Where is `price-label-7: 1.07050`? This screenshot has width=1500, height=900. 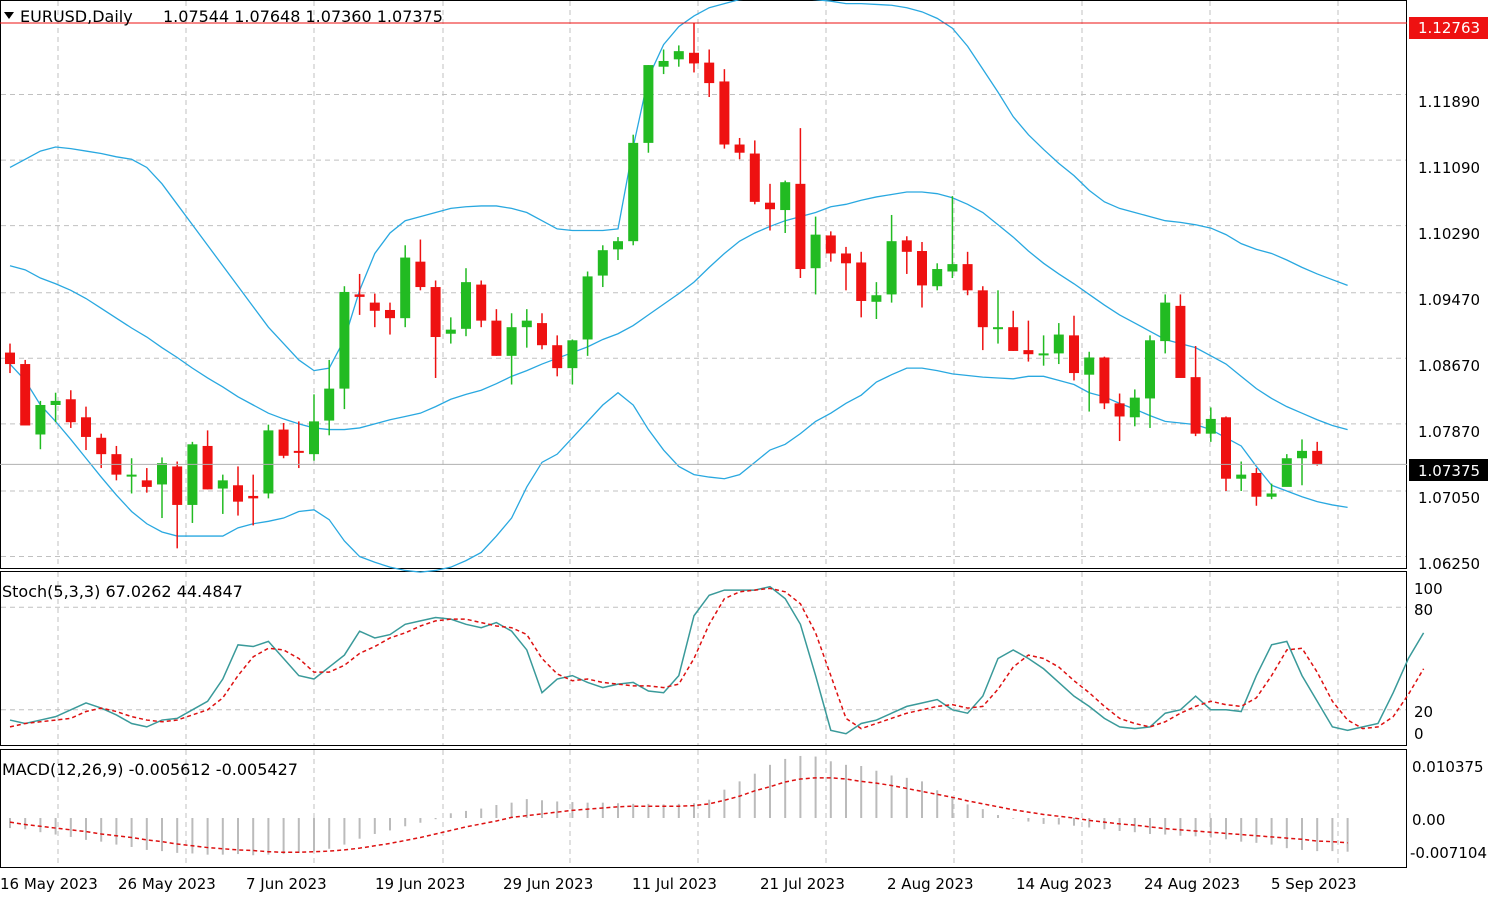 price-label-7: 1.07050 is located at coordinates (1449, 498).